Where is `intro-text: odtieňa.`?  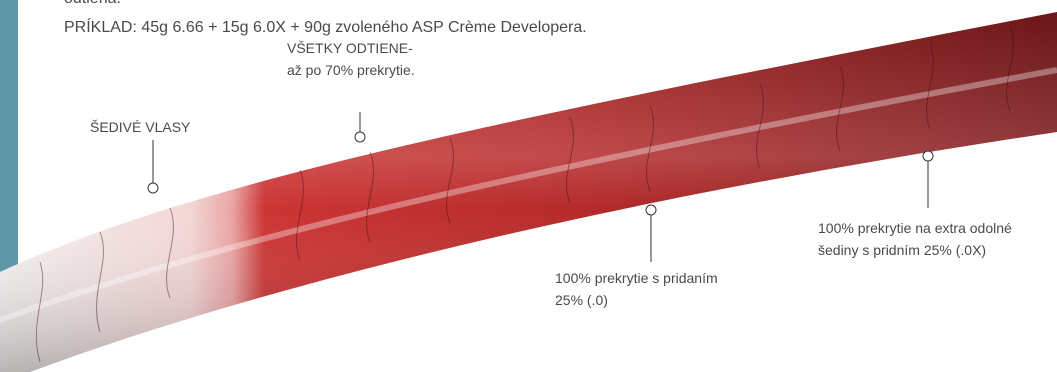 intro-text: odtieňa. is located at coordinates (92, 4).